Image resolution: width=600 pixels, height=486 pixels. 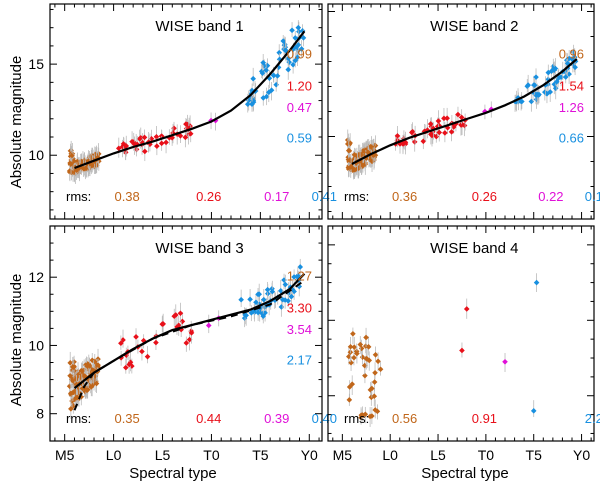 I want to click on panel-title: WISE band 2, so click(x=474, y=26).